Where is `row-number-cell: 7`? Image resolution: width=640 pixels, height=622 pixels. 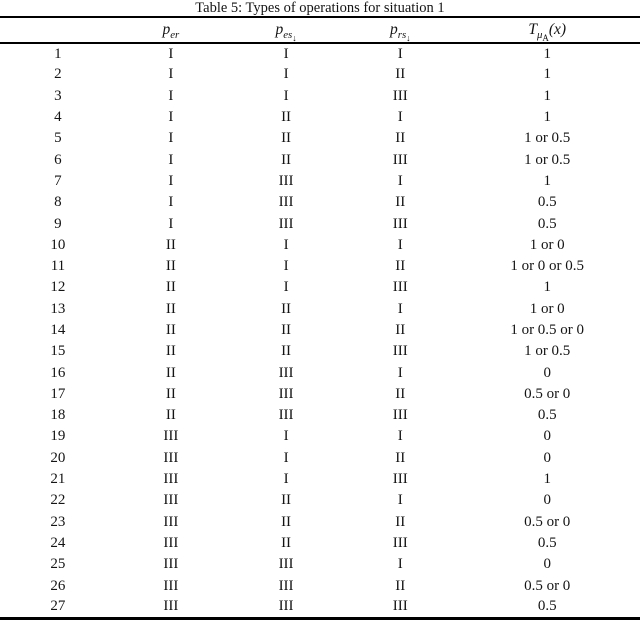 row-number-cell: 7 is located at coordinates (58, 180).